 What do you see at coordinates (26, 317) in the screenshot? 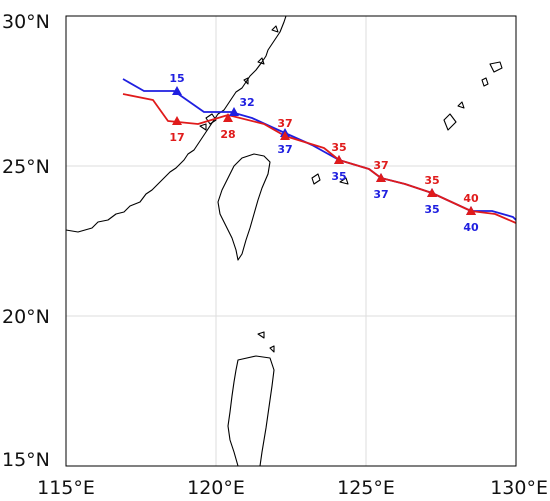
I see `lat-tick-label: 20°N` at bounding box center [26, 317].